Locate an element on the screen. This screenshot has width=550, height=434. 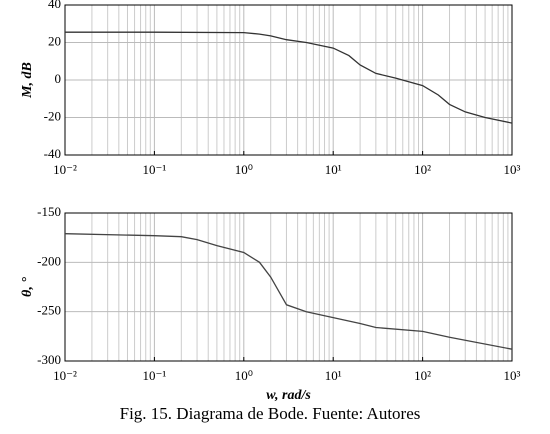
y-tick-label: -300 is located at coordinates (49, 359).